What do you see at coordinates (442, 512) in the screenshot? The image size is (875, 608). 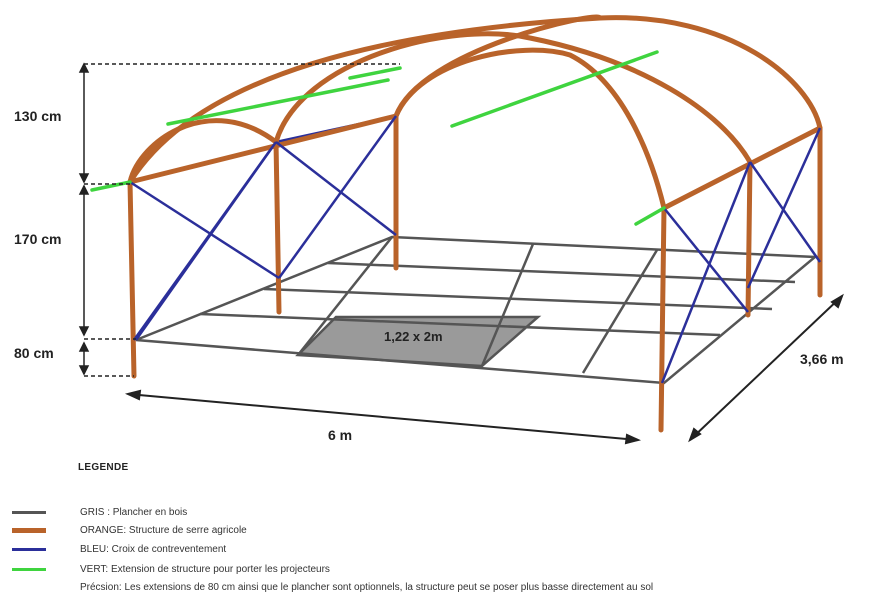 I see `legend-item-floor: GRIS : Plancher en bois` at bounding box center [442, 512].